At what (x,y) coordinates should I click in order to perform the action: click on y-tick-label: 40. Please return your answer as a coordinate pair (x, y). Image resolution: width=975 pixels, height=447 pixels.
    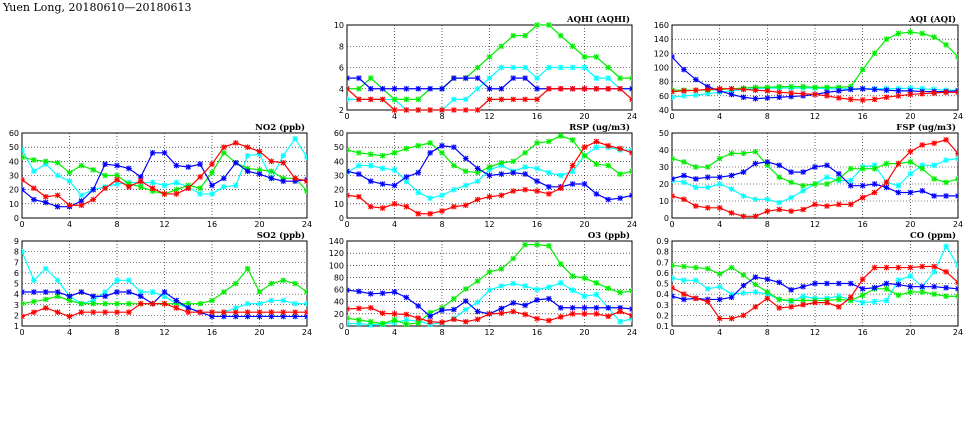
    Looking at the image, I should click on (664, 150).